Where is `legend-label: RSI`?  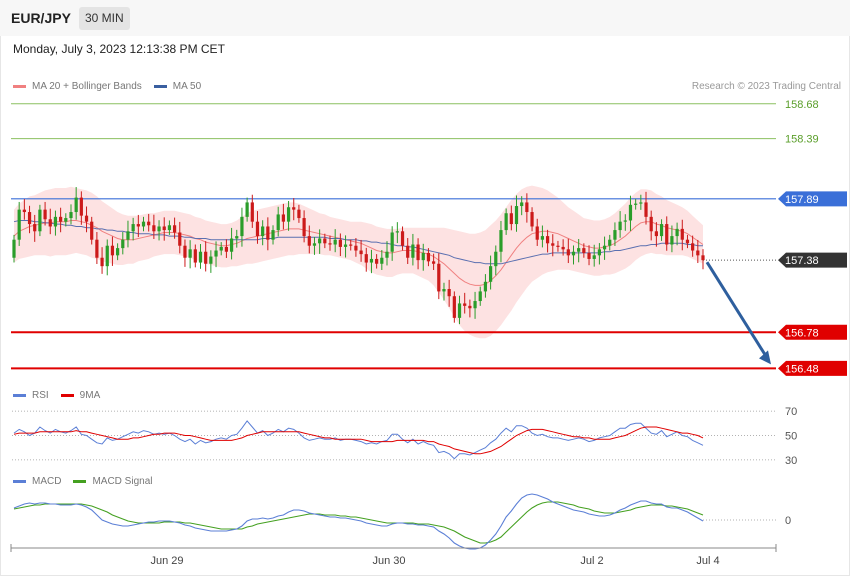
legend-label: RSI is located at coordinates (40, 395).